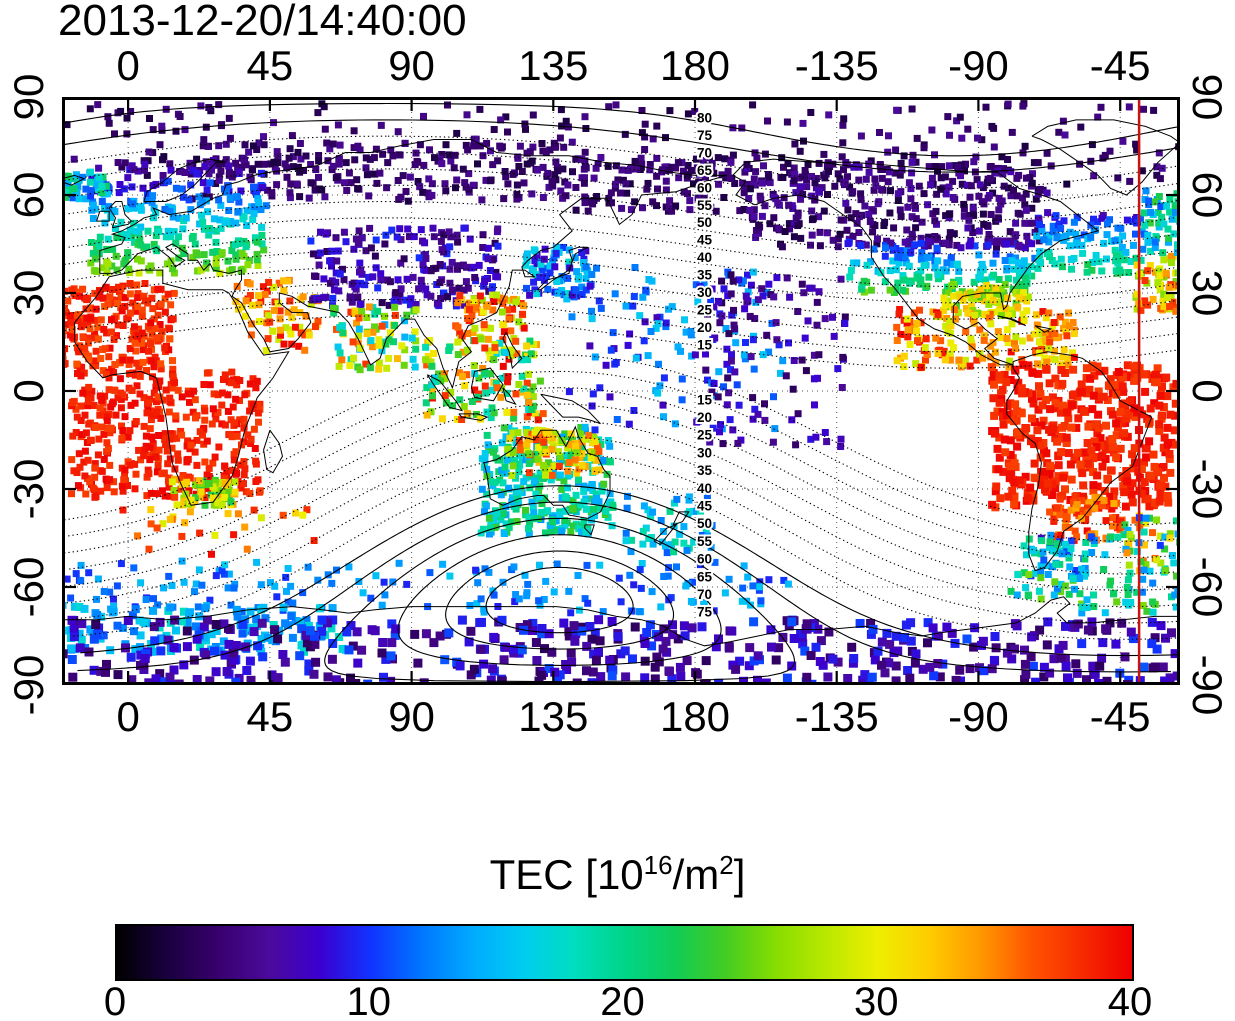  What do you see at coordinates (115, 1000) in the screenshot?
I see `colorbar-tick-label: 0` at bounding box center [115, 1000].